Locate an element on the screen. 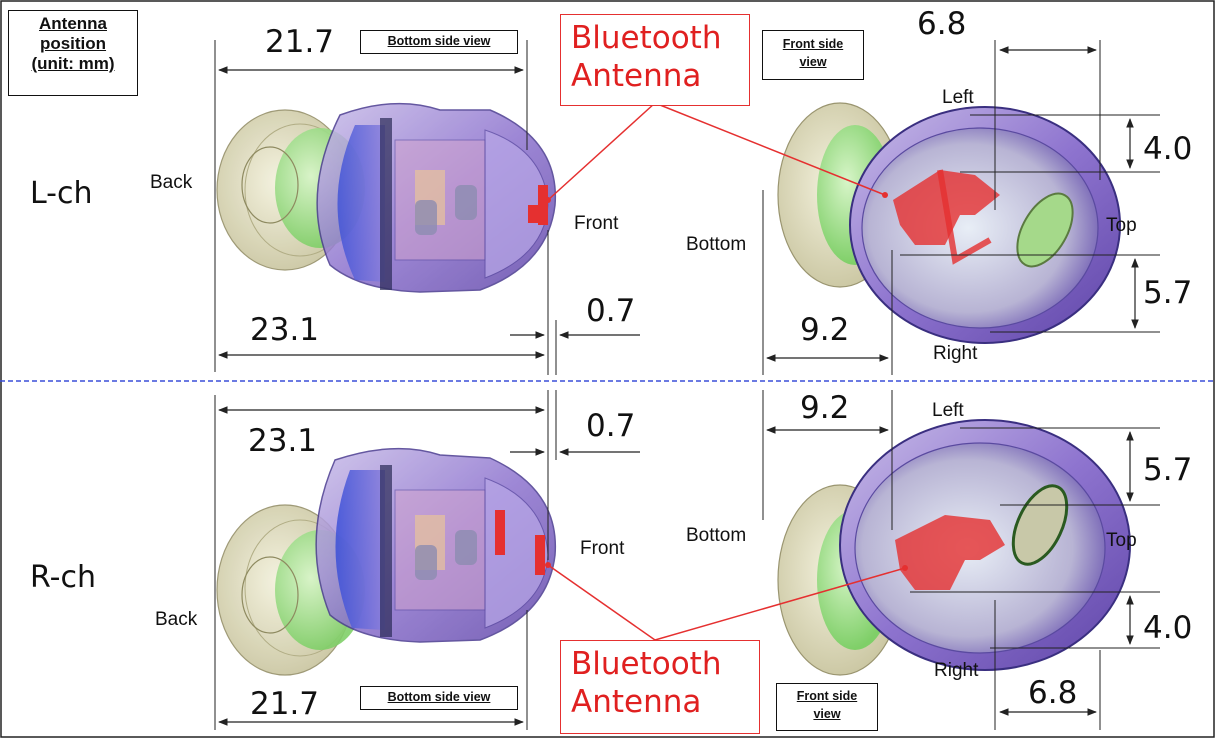  l-ch-bluetooth-antenna-callout: Bluetooth Antenna is located at coordinates (655, 60).